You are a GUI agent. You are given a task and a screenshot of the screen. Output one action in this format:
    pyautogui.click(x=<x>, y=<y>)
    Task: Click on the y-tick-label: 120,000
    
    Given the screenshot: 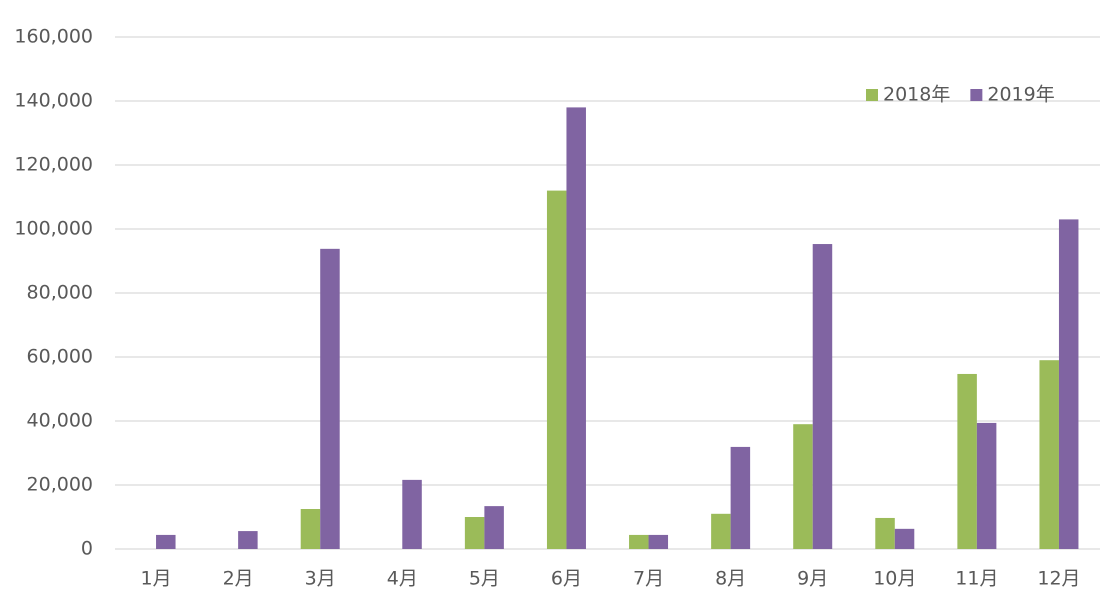 What is the action you would take?
    pyautogui.click(x=53, y=165)
    